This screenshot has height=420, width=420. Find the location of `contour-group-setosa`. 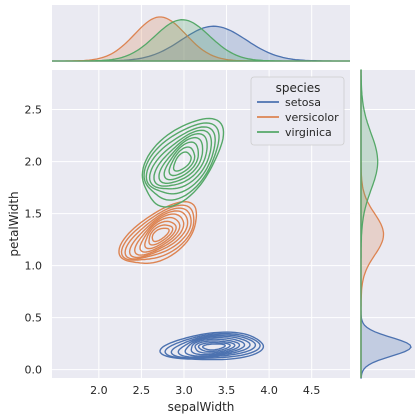

contour-group-setosa is located at coordinates (212, 346).